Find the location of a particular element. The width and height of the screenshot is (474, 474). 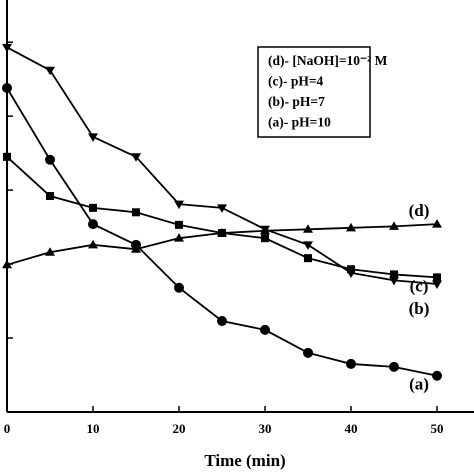

curve-label: (b) is located at coordinates (419, 308).